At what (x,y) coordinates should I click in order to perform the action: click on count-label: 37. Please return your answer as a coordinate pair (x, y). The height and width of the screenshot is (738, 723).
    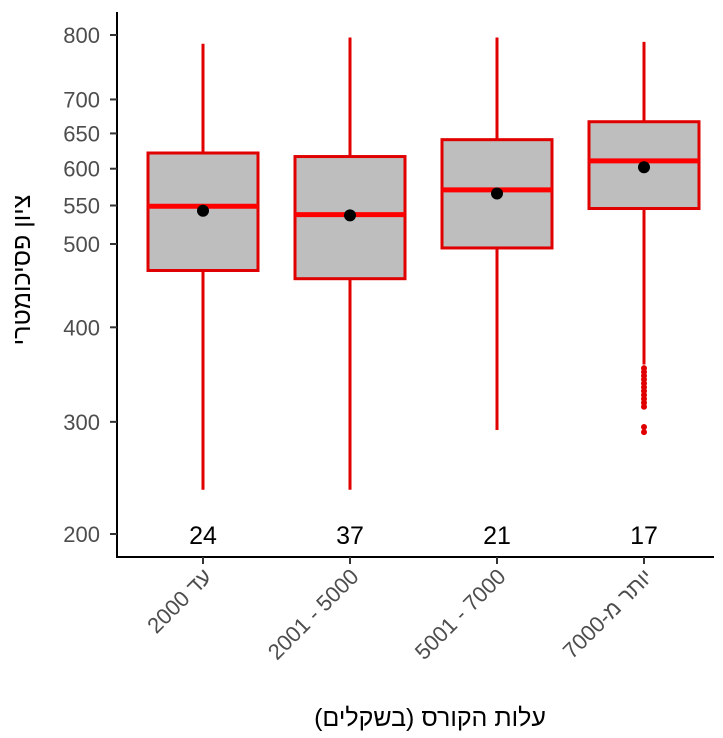
    Looking at the image, I should click on (350, 536).